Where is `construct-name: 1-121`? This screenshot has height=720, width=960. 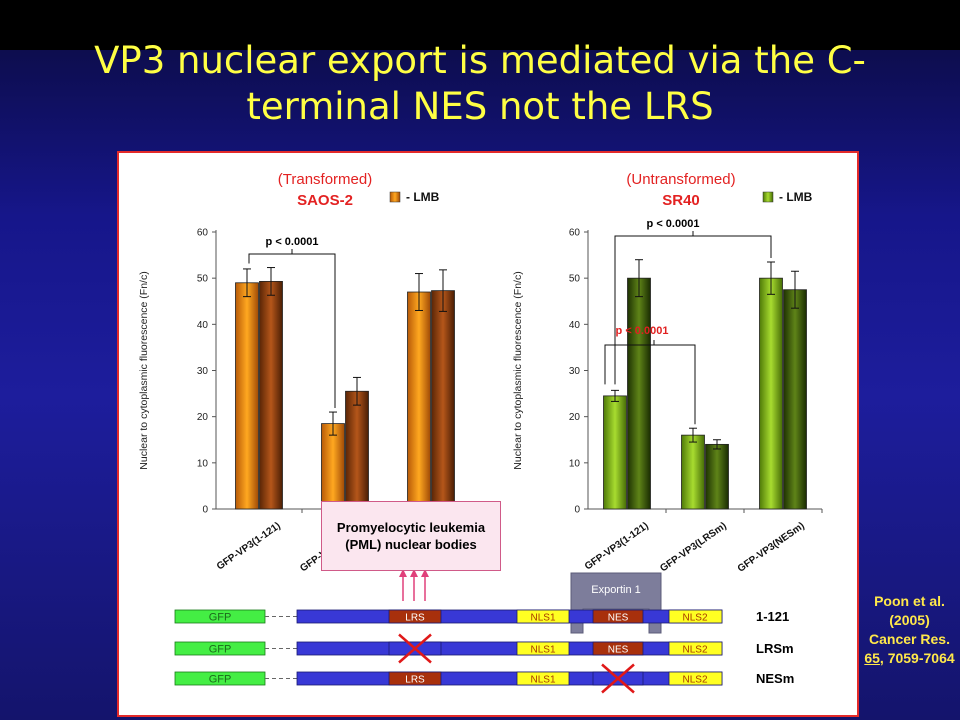 construct-name: 1-121 is located at coordinates (772, 616).